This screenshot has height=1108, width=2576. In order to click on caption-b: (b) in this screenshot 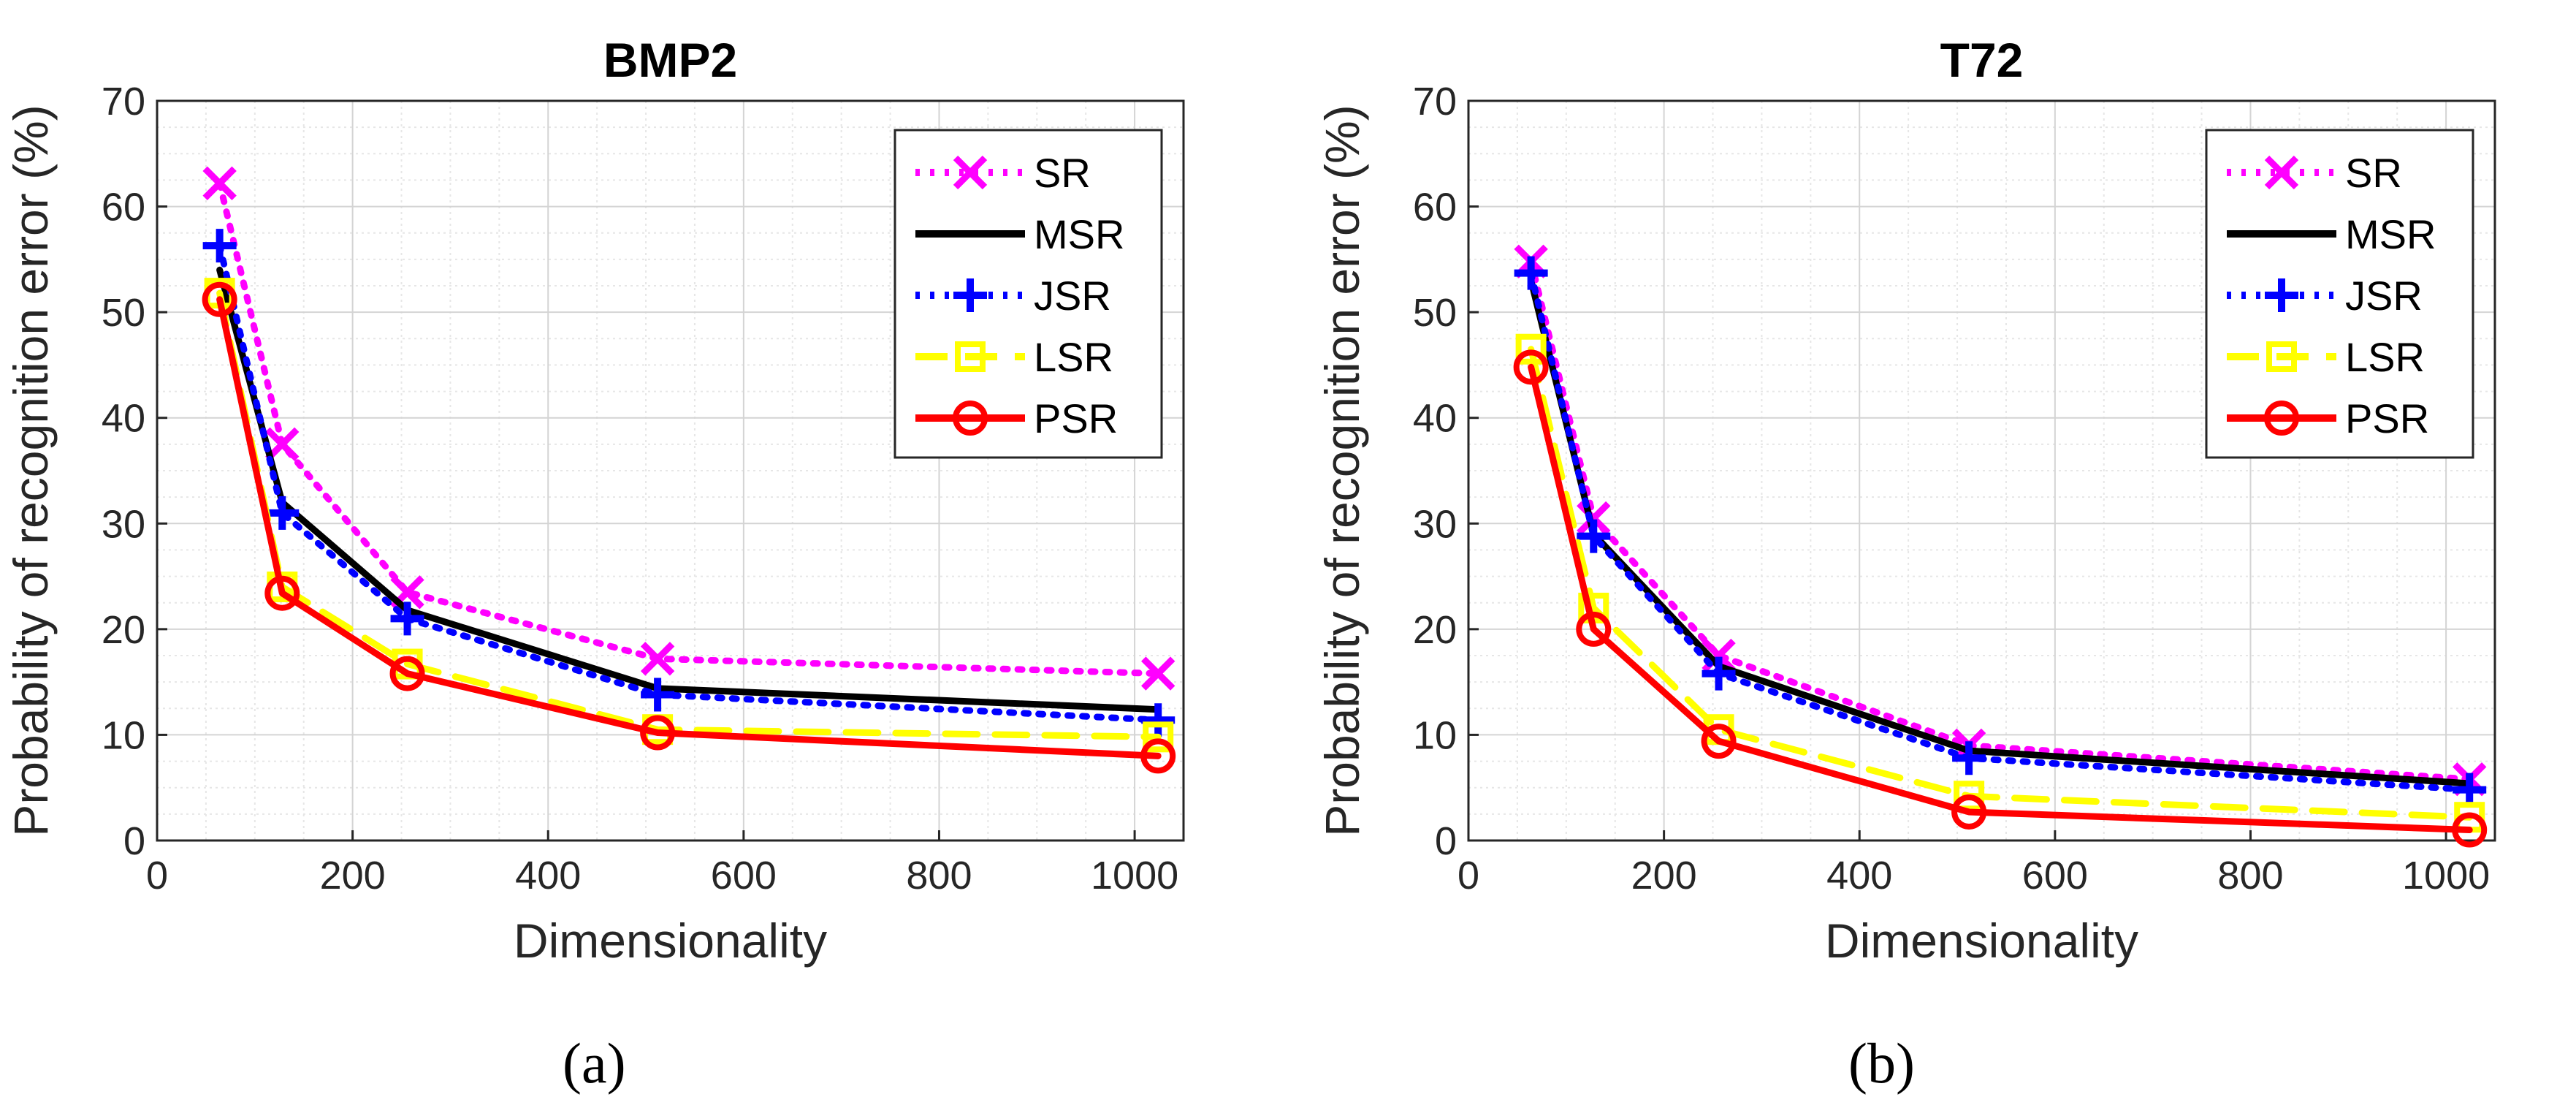, I will do `click(1882, 1063)`.